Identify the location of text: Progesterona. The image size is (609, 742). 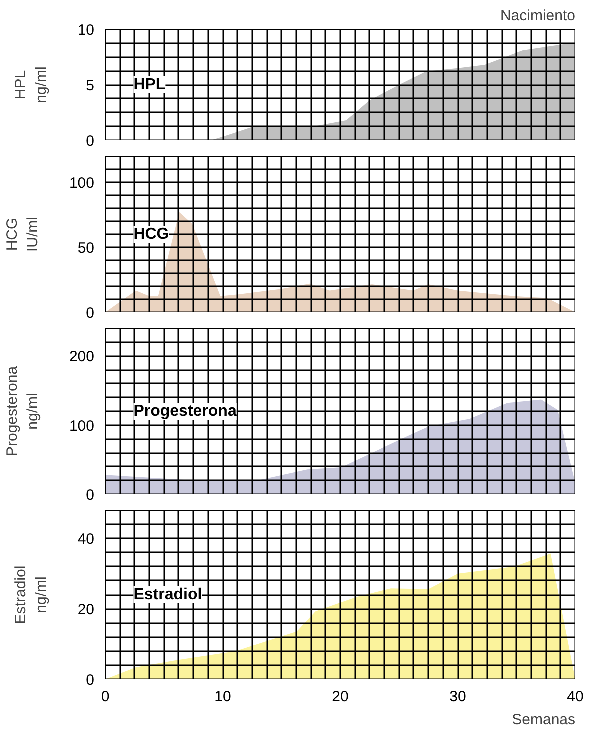
(185, 411).